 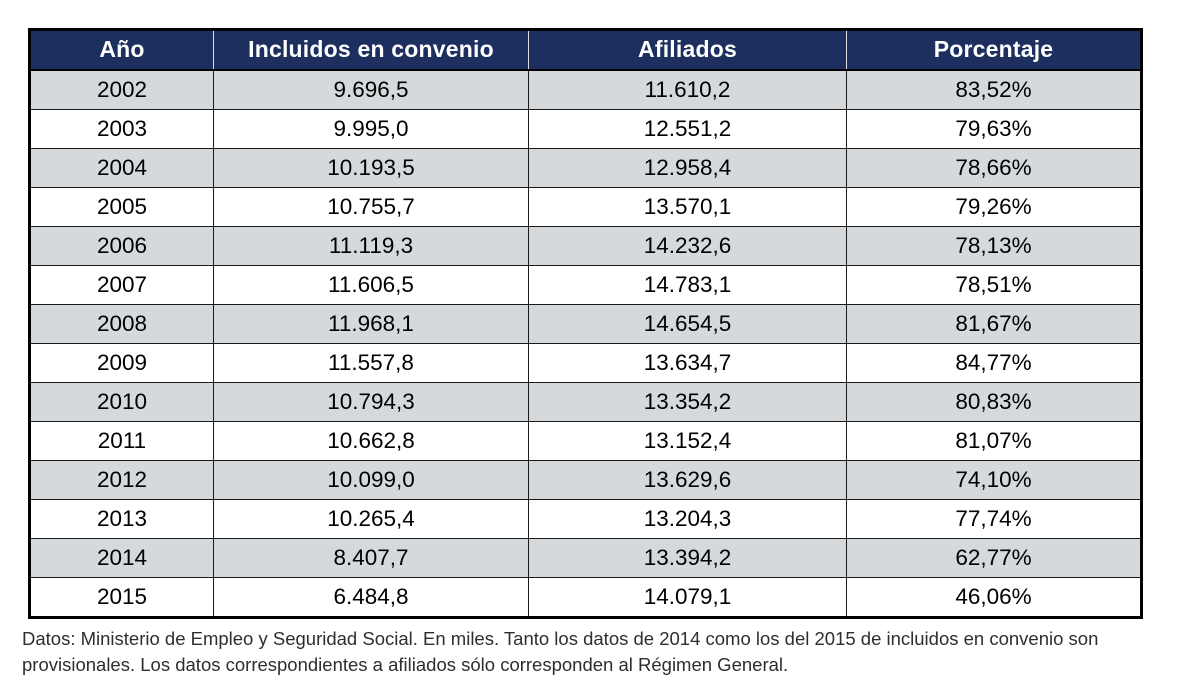 I want to click on cell-afiliados: 14.654,5, so click(x=687, y=323).